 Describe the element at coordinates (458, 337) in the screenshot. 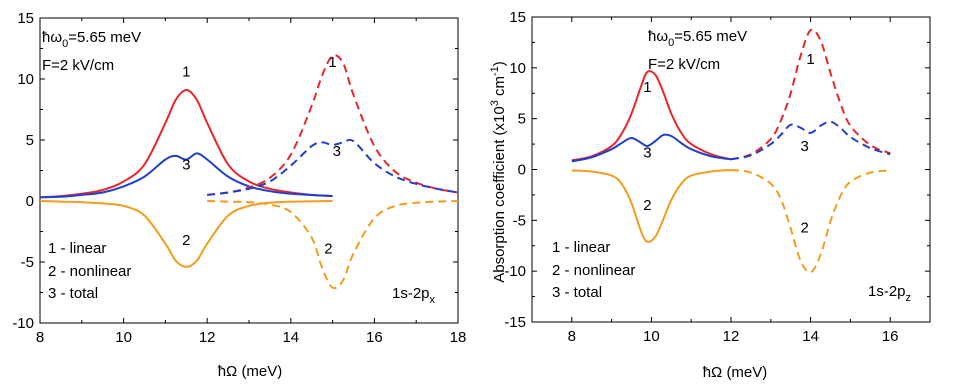

I see `x-tick-label: 18` at that location.